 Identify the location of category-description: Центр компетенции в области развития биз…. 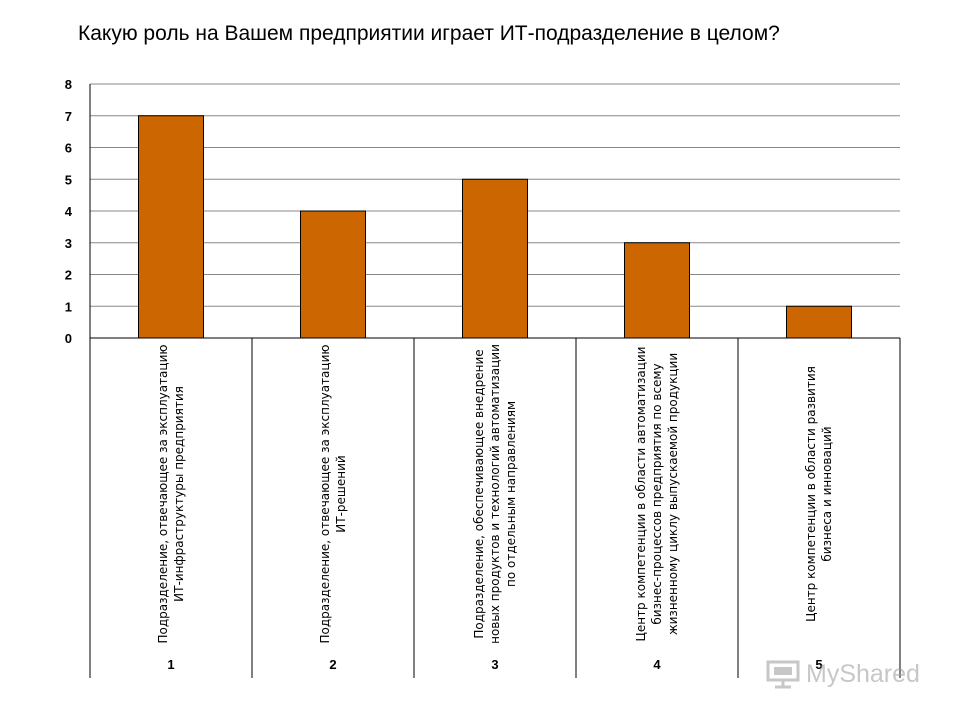
(819, 494).